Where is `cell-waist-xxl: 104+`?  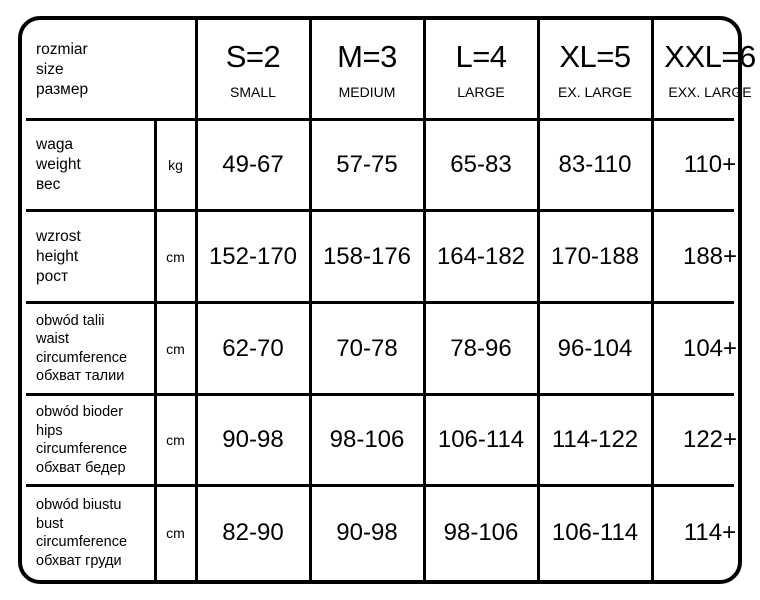
cell-waist-xxl: 104+ is located at coordinates (705, 348).